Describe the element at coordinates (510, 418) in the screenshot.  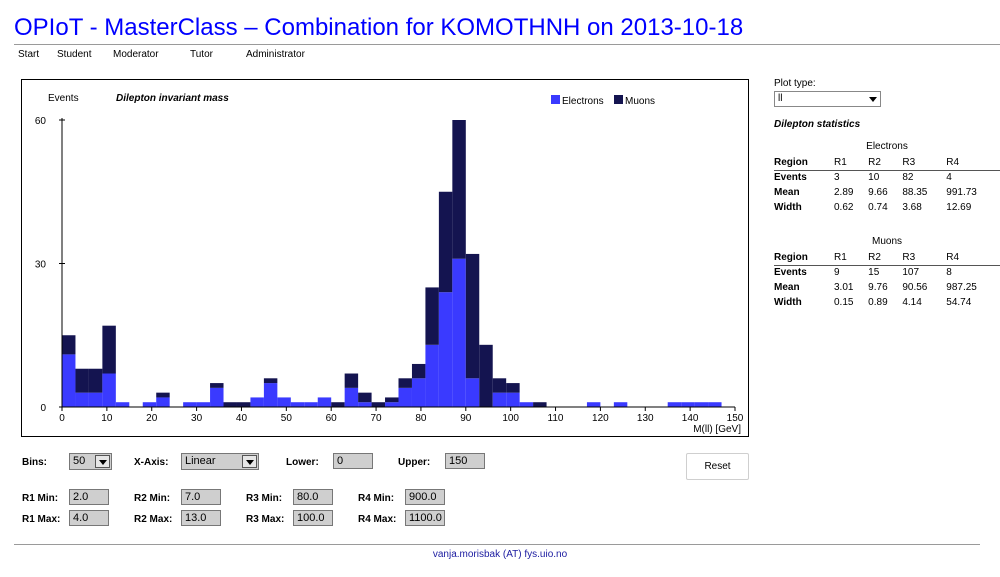
I see `x-tick-label: 100` at that location.